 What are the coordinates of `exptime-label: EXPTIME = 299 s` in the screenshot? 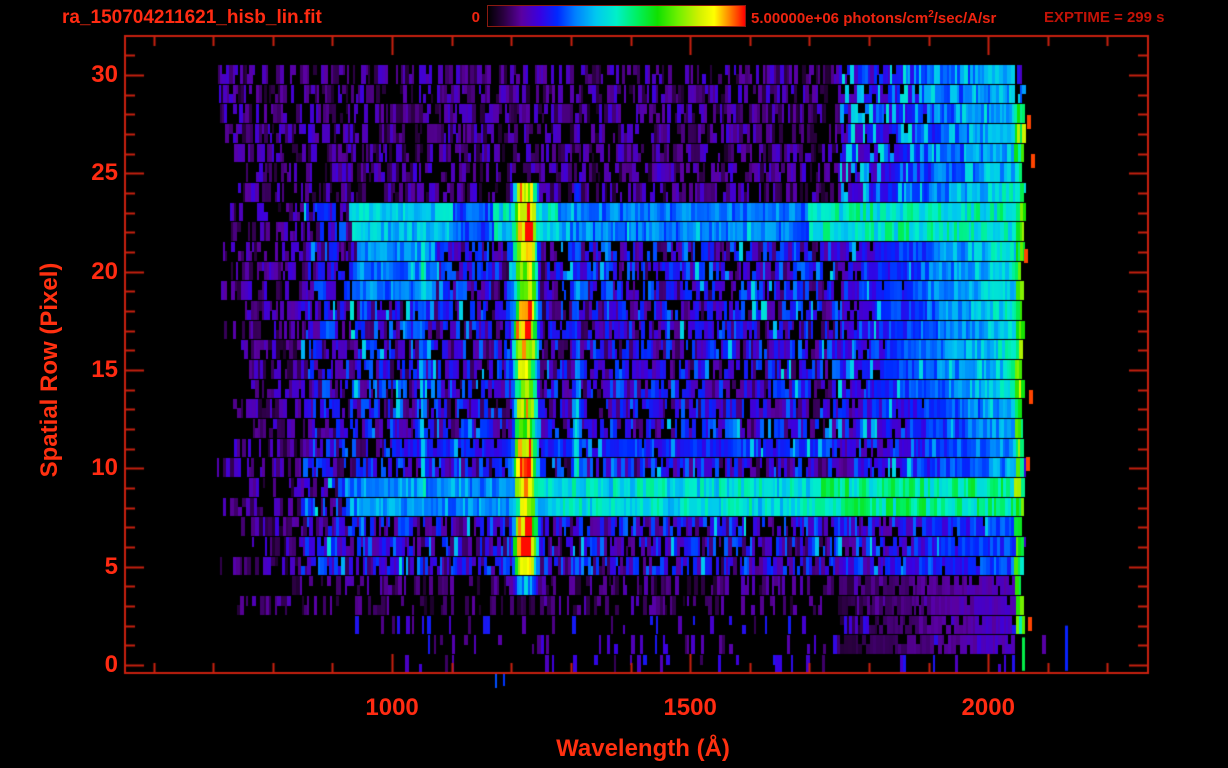 It's located at (1104, 17).